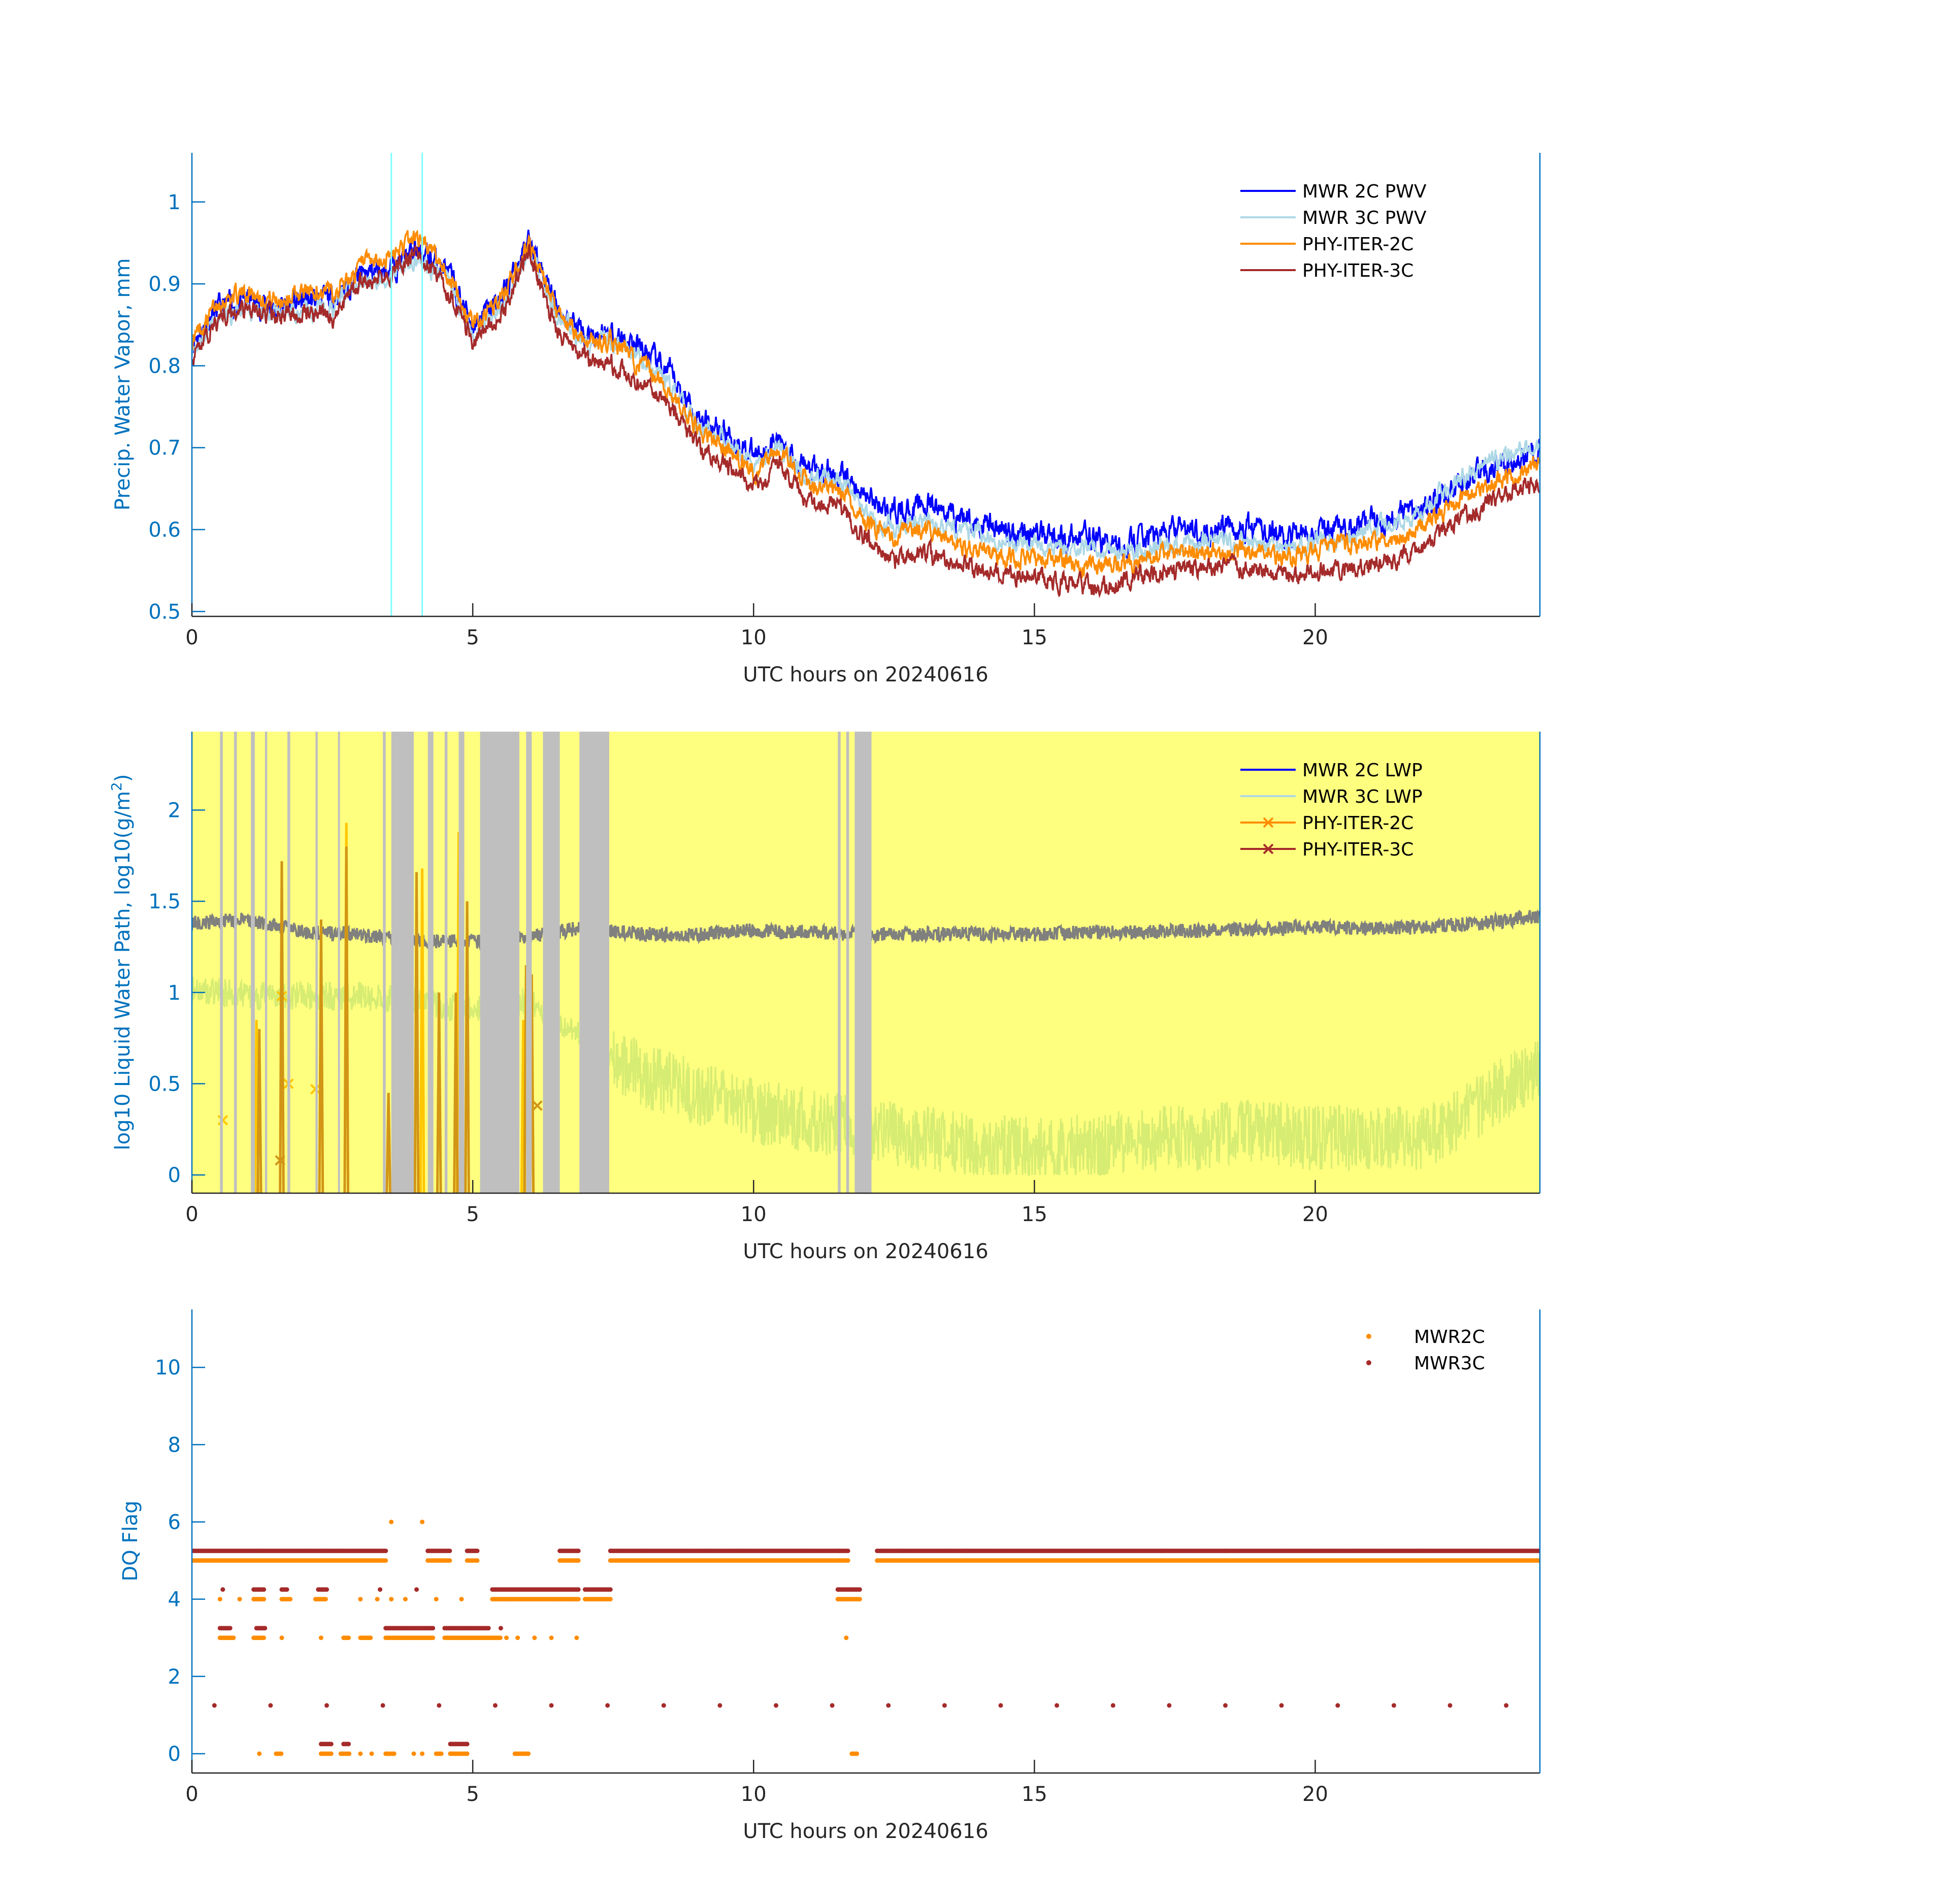 The width and height of the screenshot is (1942, 1904). Describe the element at coordinates (123, 385) in the screenshot. I see `pwv-y-axis-label: Precip. Water Vapor, mm` at that location.